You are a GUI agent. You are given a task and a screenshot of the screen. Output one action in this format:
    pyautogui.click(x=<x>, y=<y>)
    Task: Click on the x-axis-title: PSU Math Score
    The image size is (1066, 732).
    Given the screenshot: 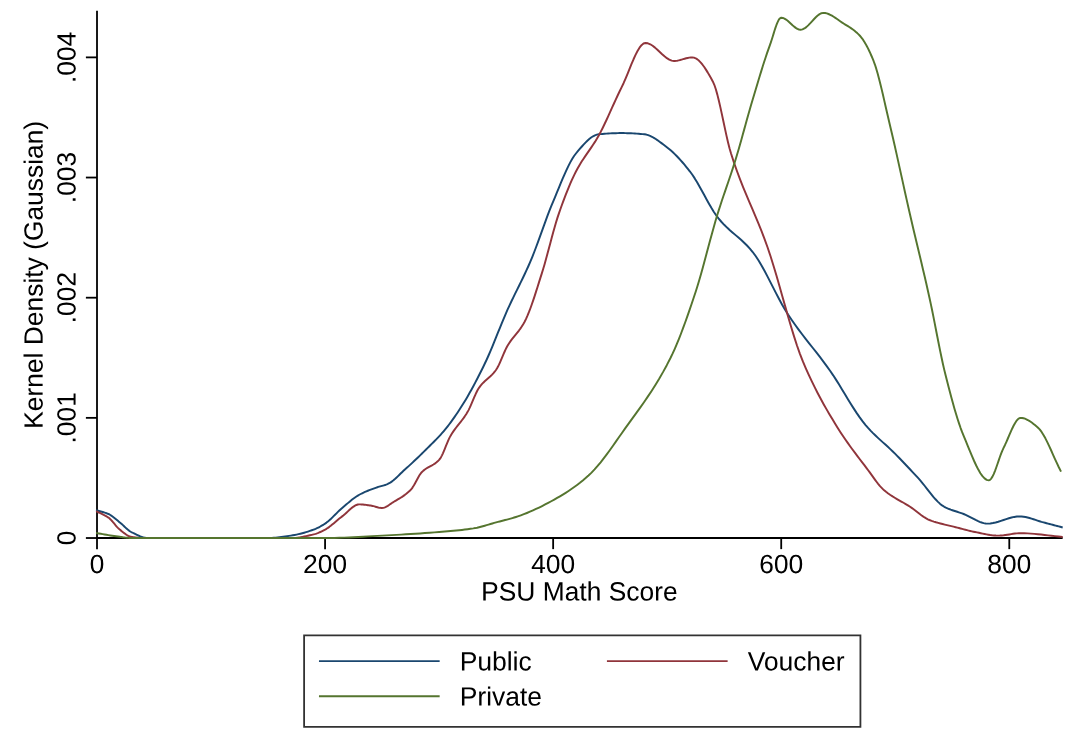 What is the action you would take?
    pyautogui.click(x=580, y=591)
    